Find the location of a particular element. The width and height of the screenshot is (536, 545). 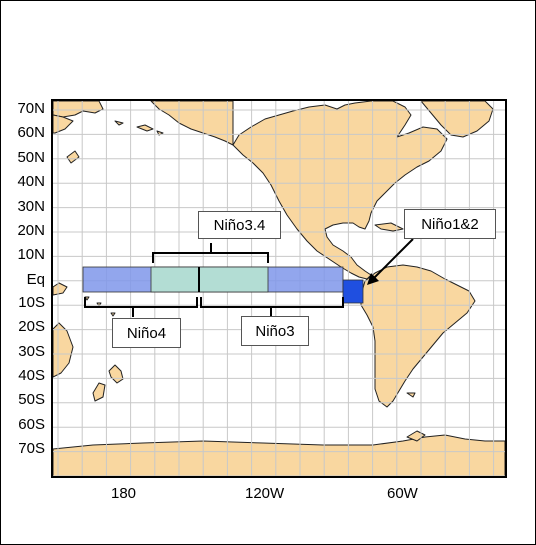

lon-label: 60W is located at coordinates (402, 493).